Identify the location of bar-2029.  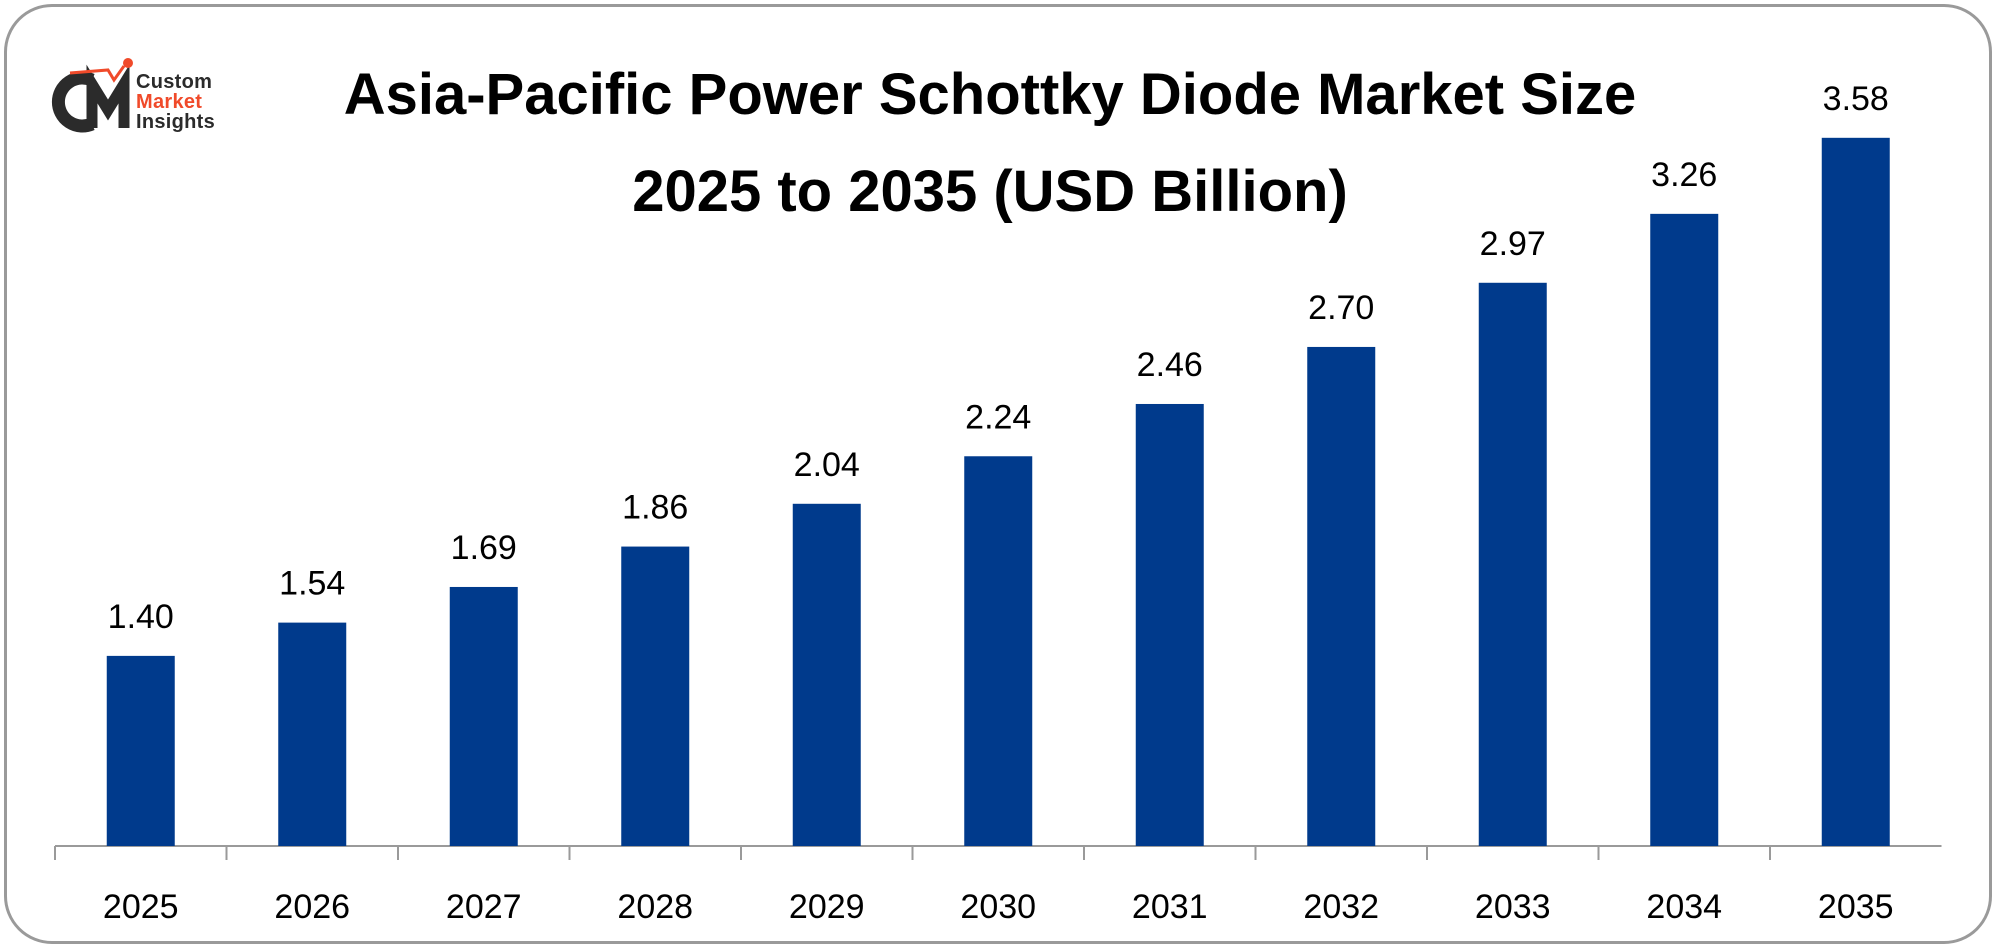
(826, 674).